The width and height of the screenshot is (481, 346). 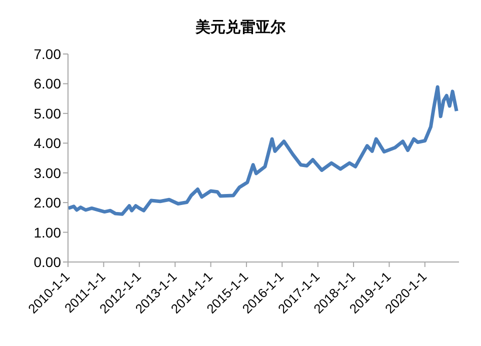 What do you see at coordinates (240, 28) in the screenshot?
I see `chart-title: 美元兑雷亚尔` at bounding box center [240, 28].